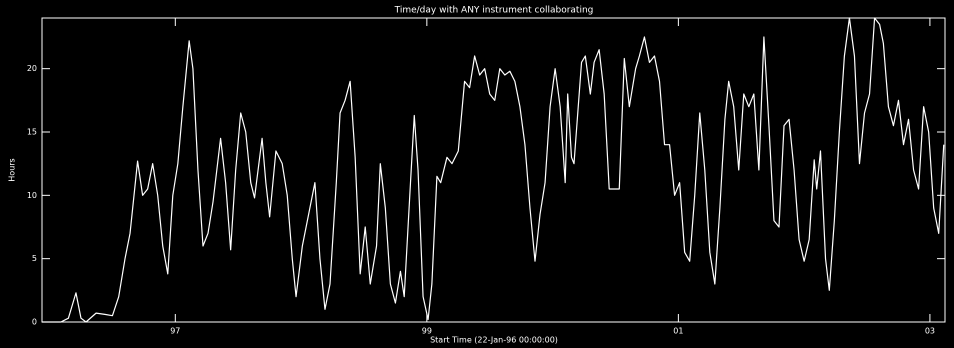  I want to click on x-tick-label: 97, so click(175, 331).